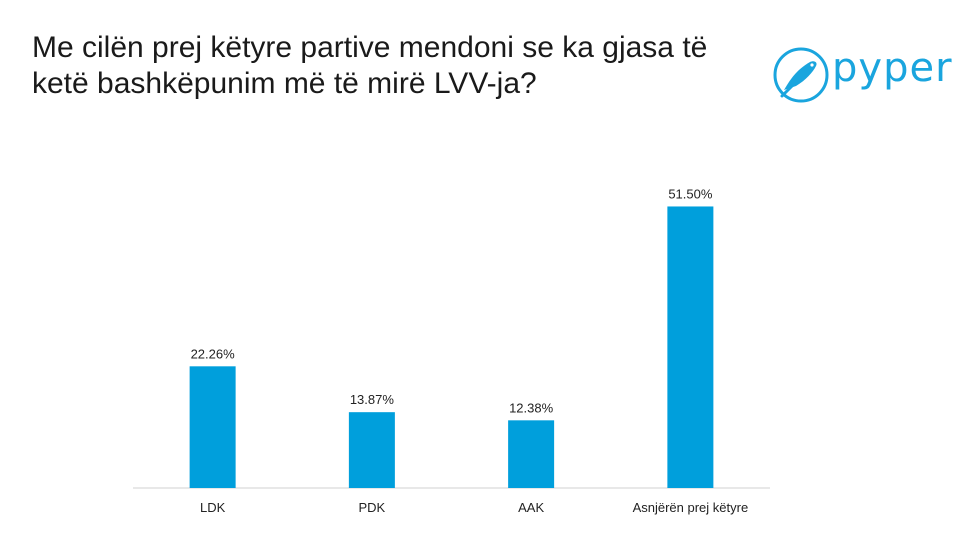 This screenshot has height=551, width=980. What do you see at coordinates (691, 507) in the screenshot?
I see `category-label: Asnjërën prej këtyre` at bounding box center [691, 507].